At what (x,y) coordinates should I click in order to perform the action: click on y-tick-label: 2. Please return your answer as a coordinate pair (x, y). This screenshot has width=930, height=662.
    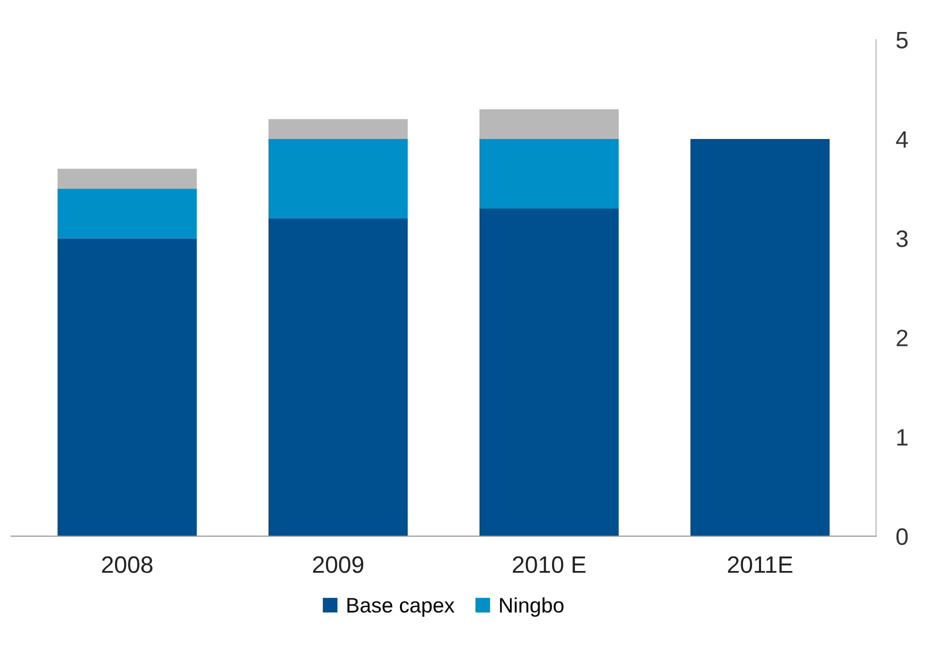
    Looking at the image, I should click on (902, 338).